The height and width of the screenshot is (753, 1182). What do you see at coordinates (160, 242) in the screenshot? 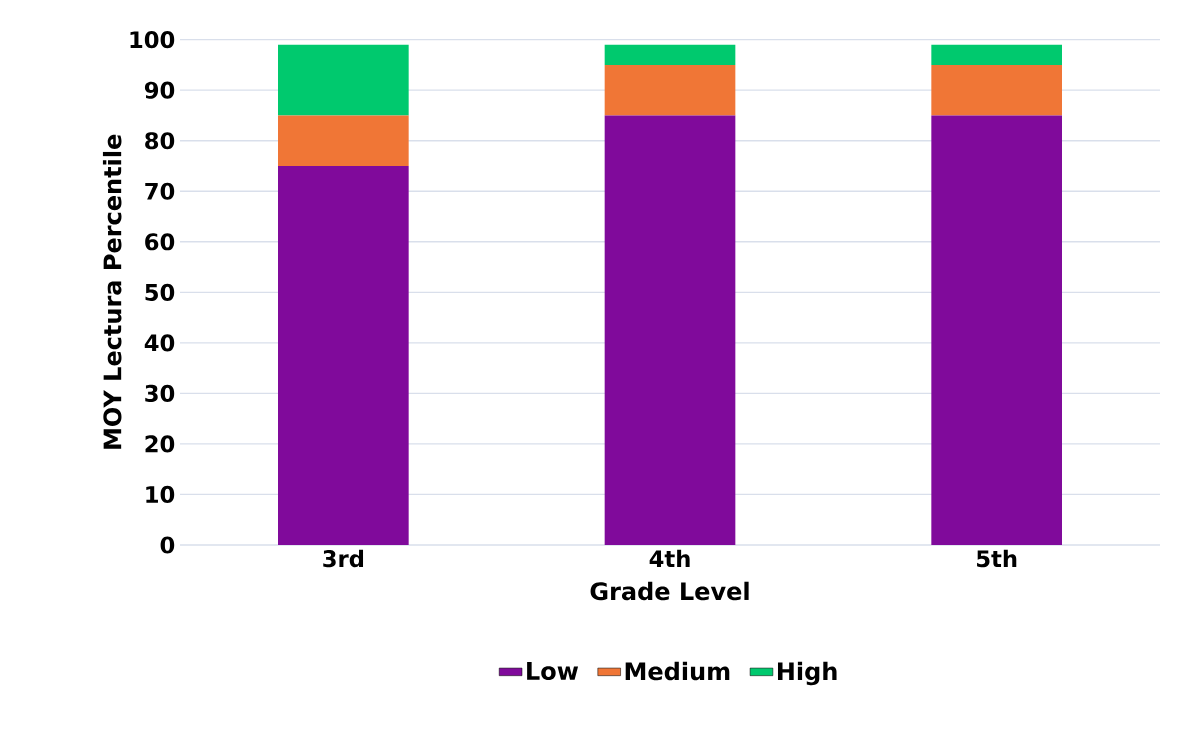
I see `y-tick-label: 60` at bounding box center [160, 242].